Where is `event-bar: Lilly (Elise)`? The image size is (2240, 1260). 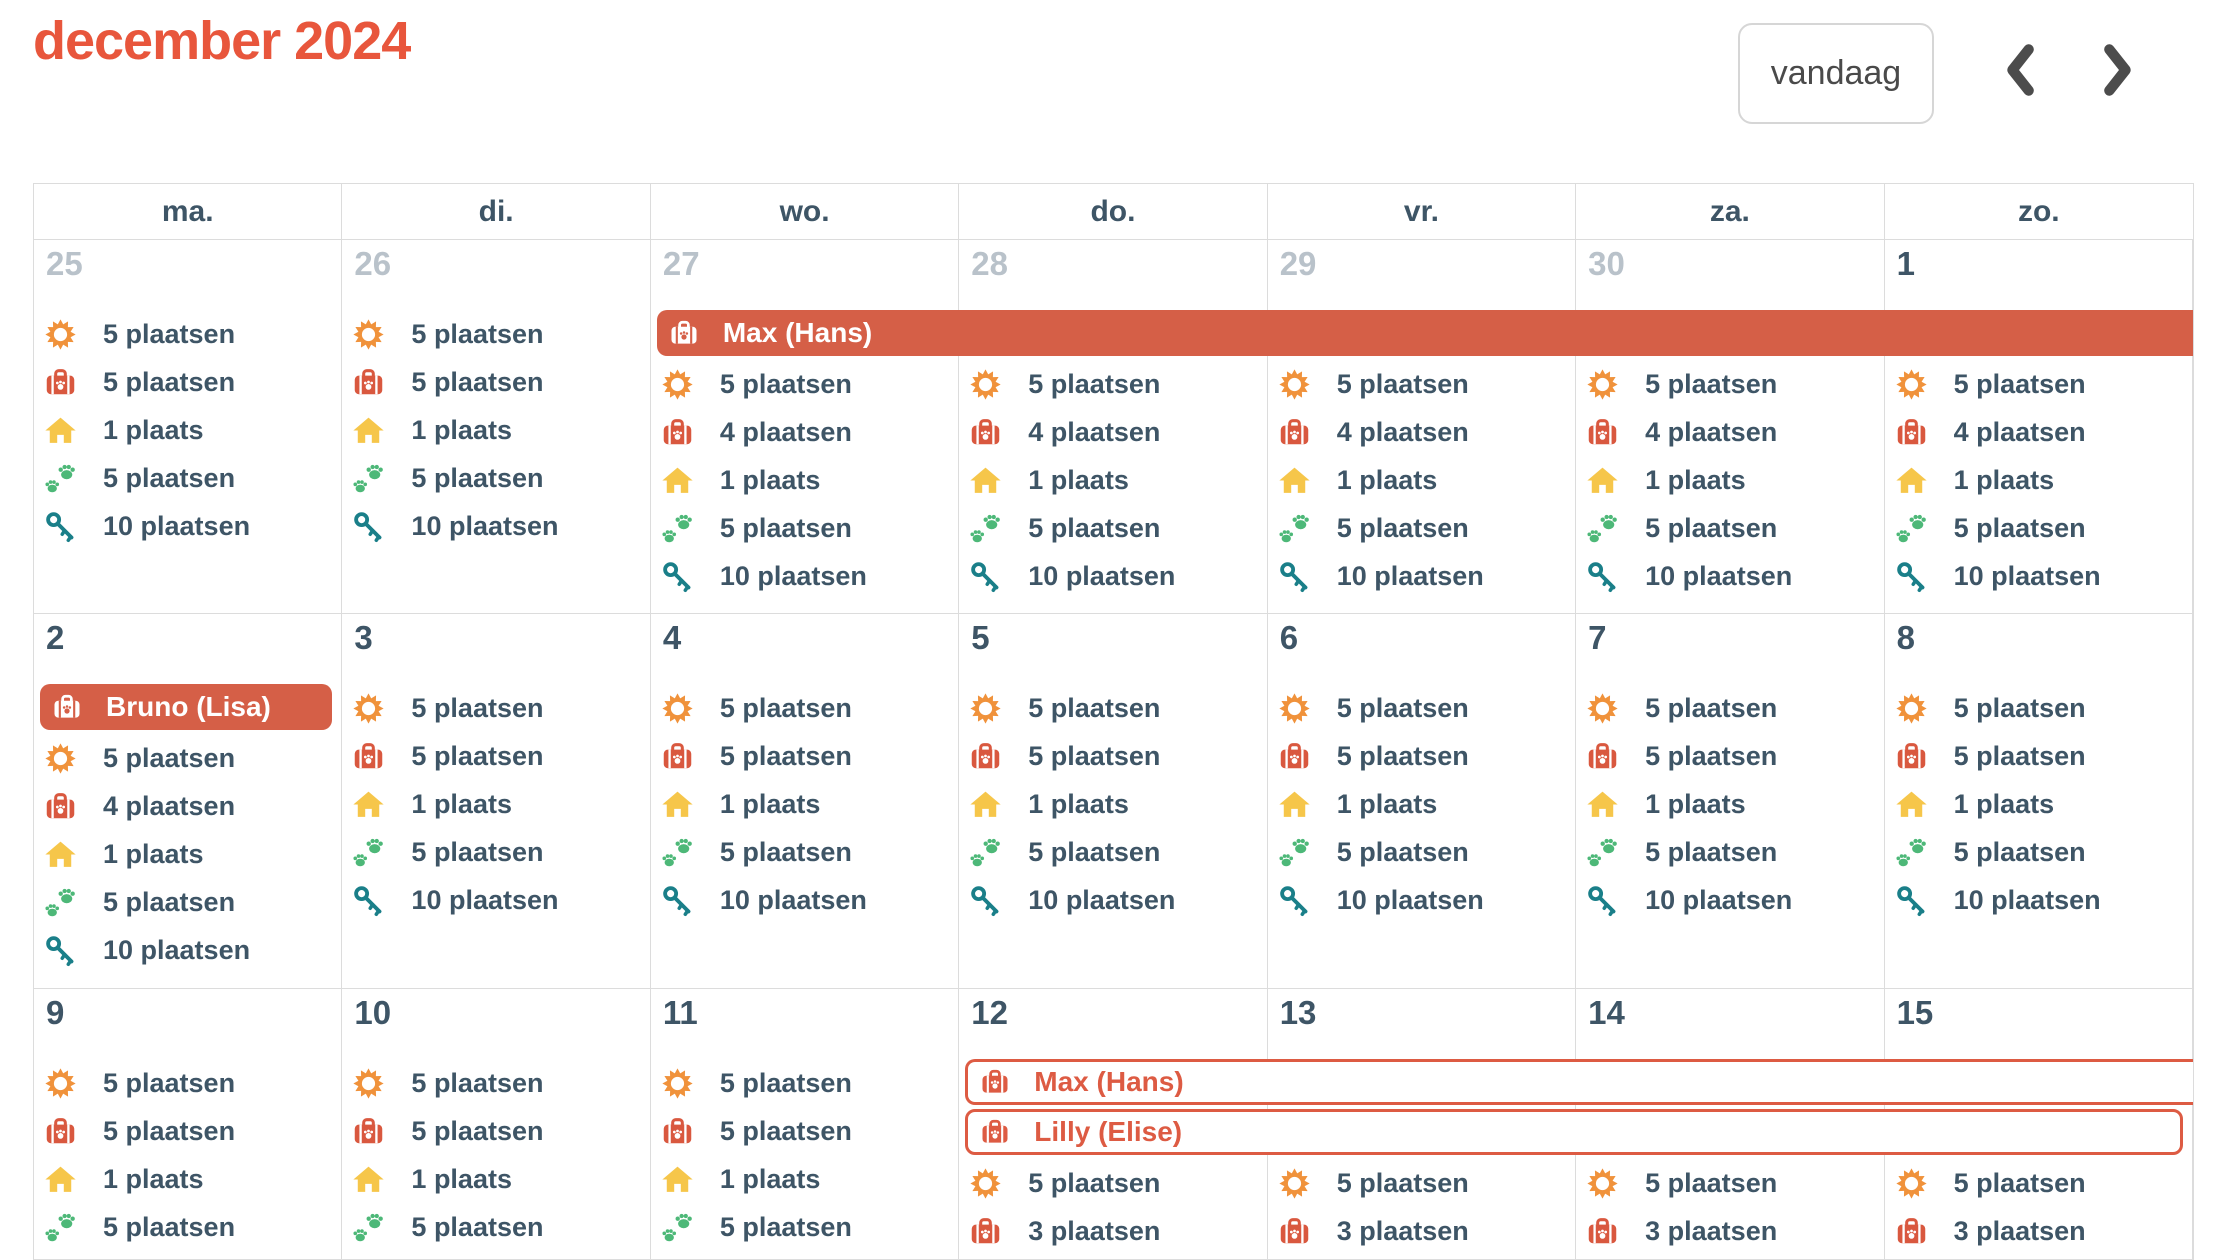
event-bar: Lilly (Elise) is located at coordinates (1574, 1132).